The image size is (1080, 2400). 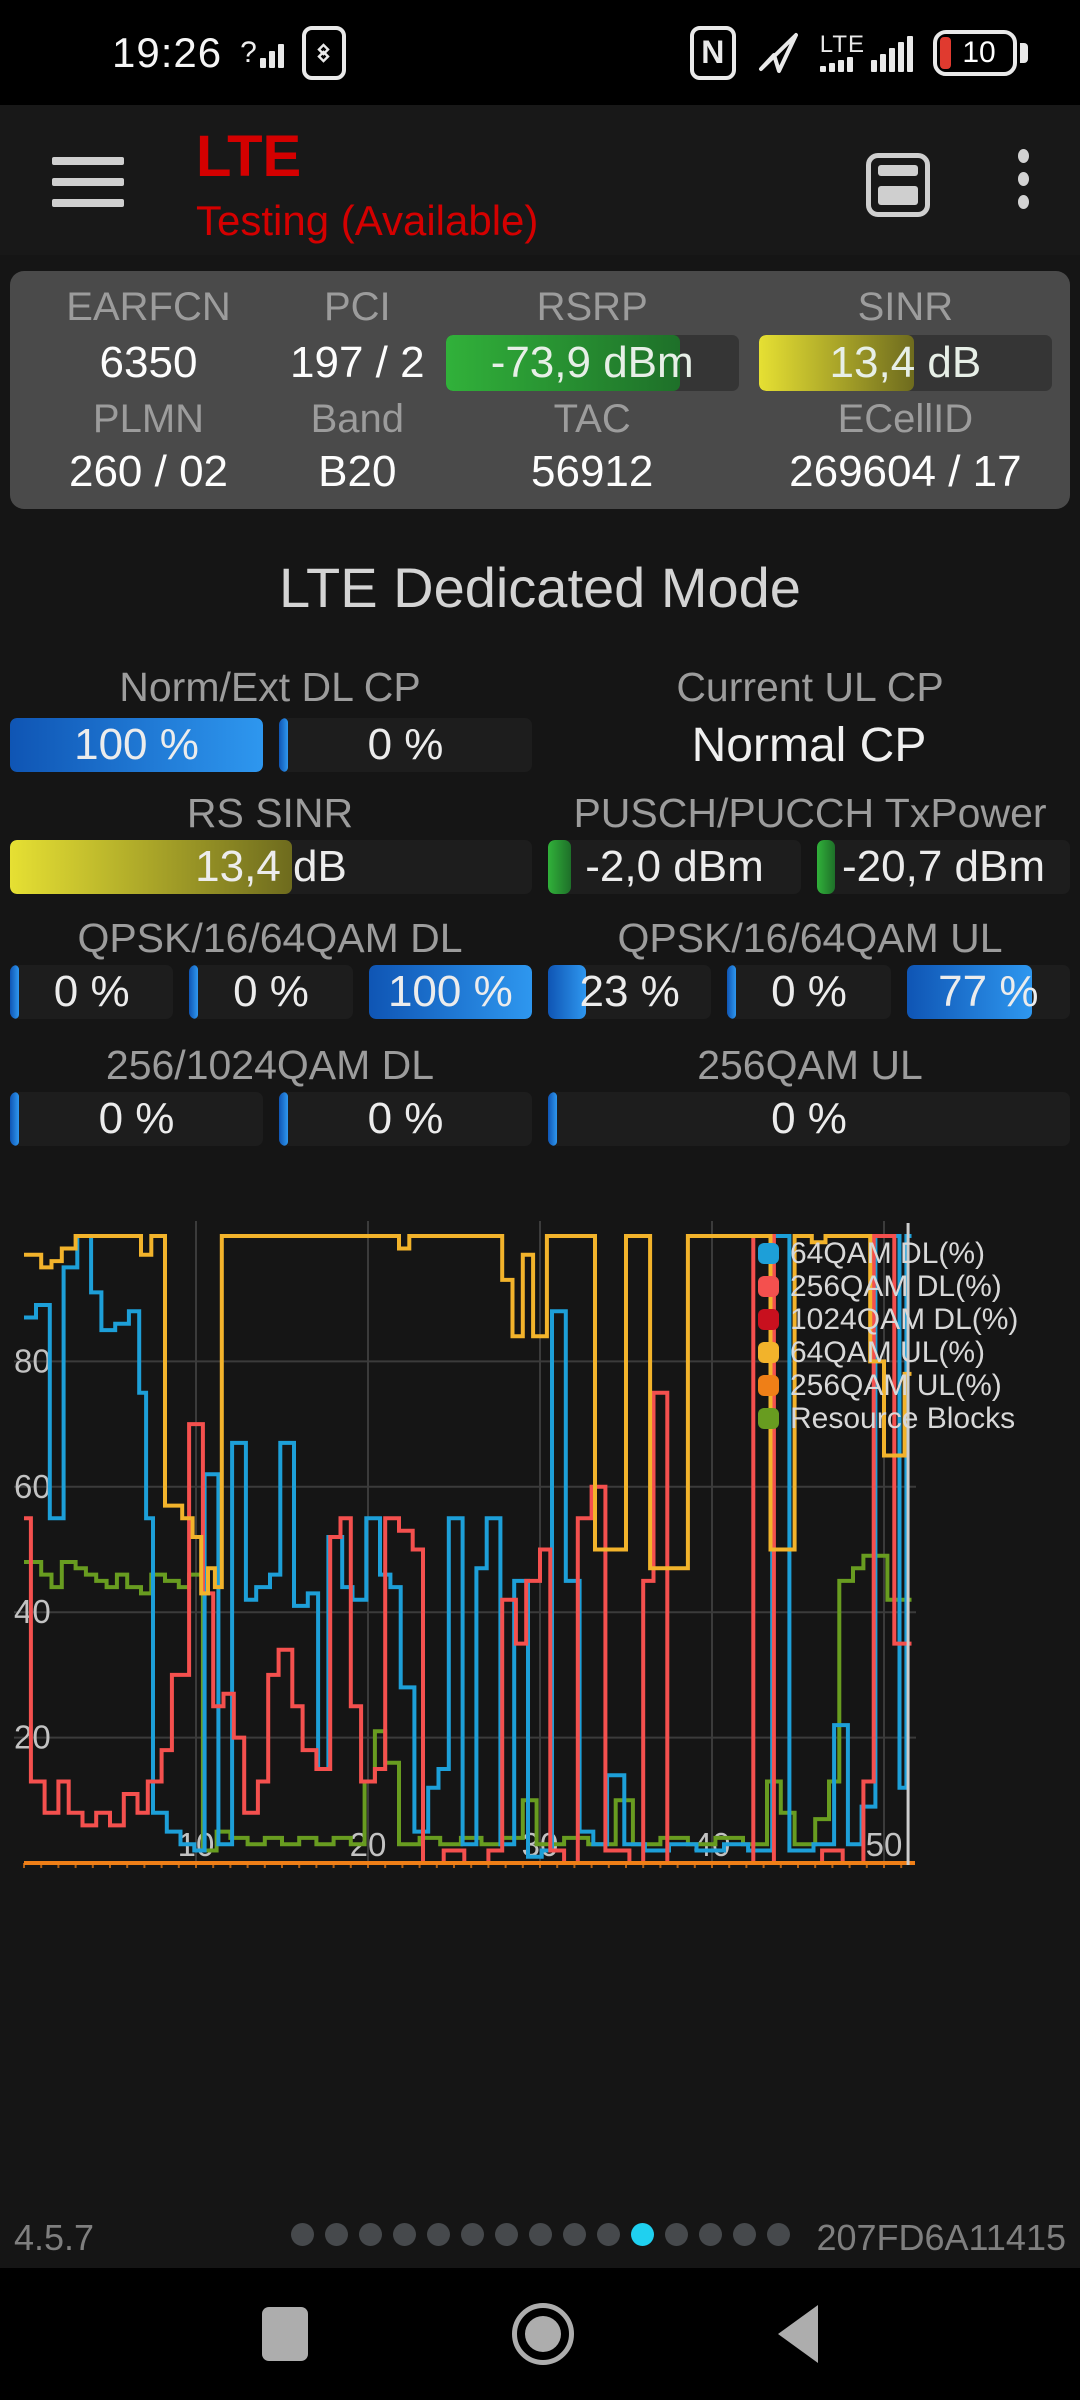 What do you see at coordinates (249, 156) in the screenshot?
I see `page-title: LTE` at bounding box center [249, 156].